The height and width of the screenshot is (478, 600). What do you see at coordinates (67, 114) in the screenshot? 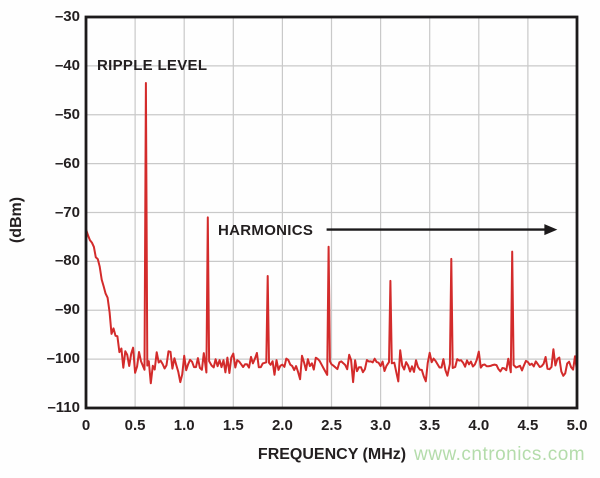
I see `y-tick-label: –50` at bounding box center [67, 114].